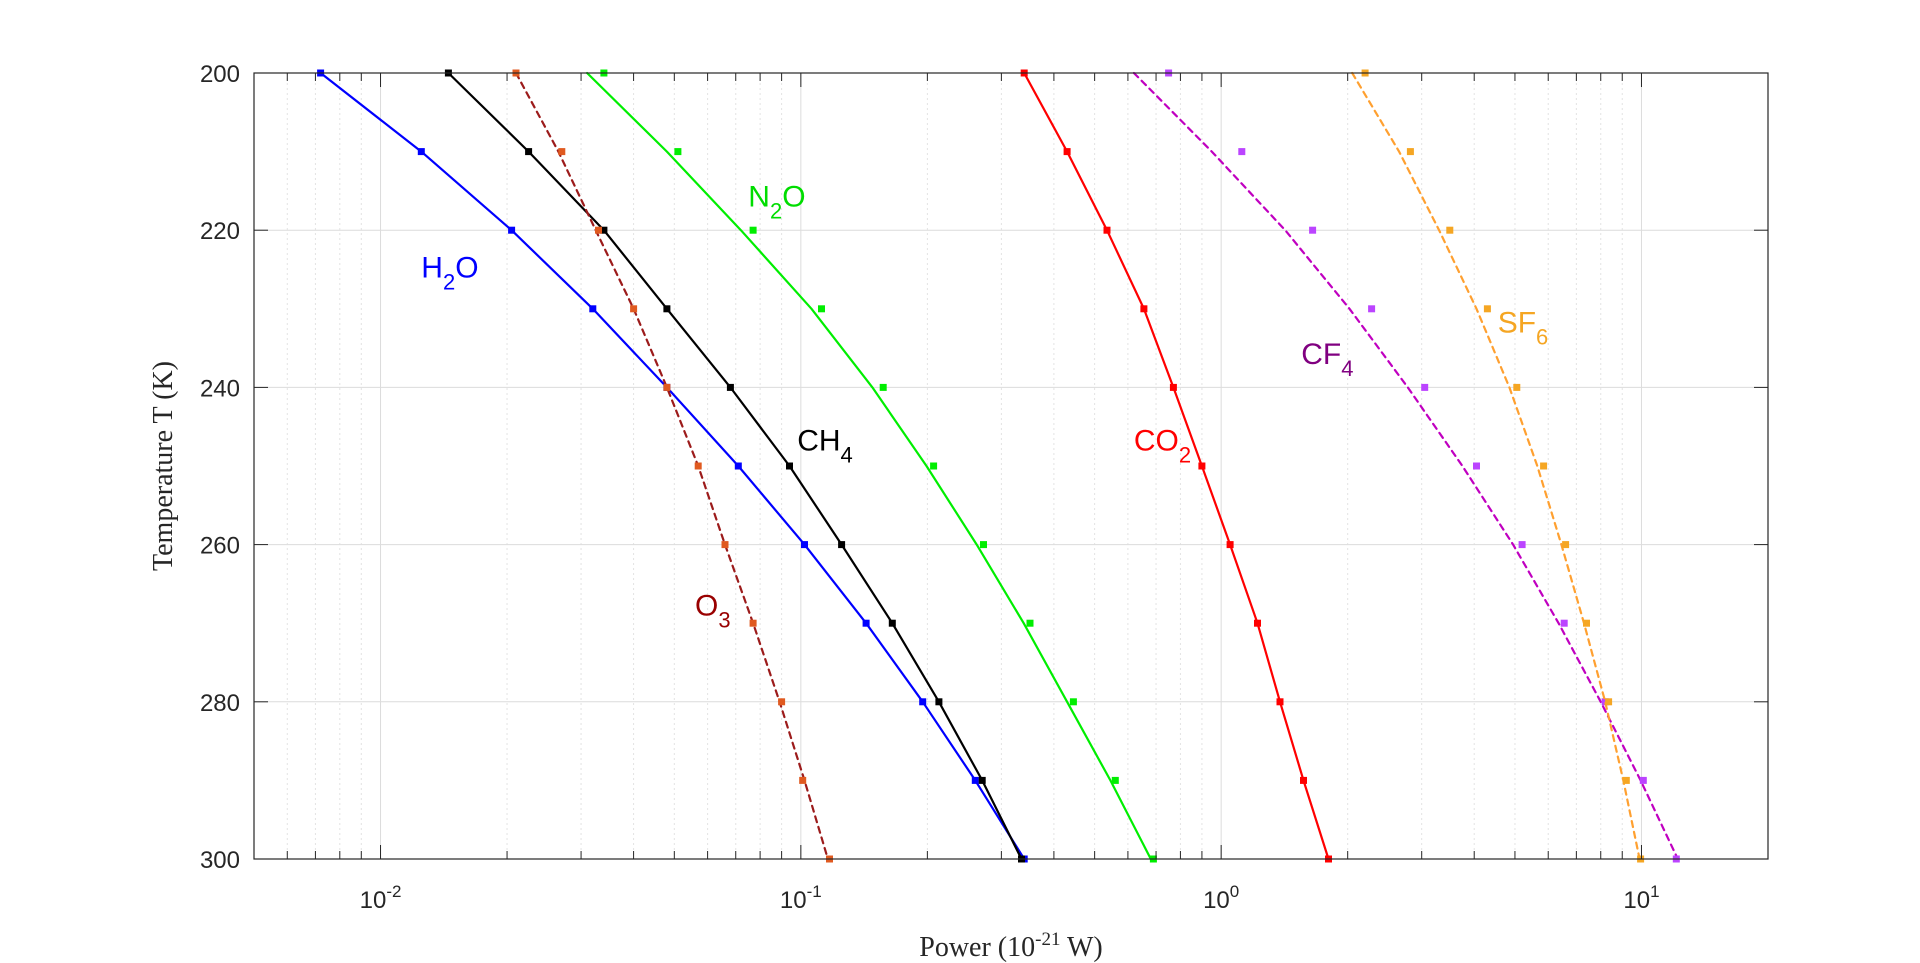 The width and height of the screenshot is (1920, 963). Describe the element at coordinates (220, 703) in the screenshot. I see `y-tick-label: 280` at that location.